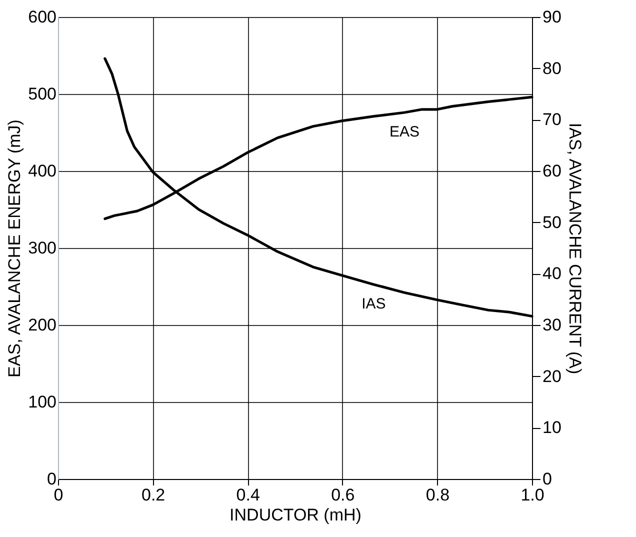 This screenshot has width=636, height=537. I want to click on y-tick-label: 0, so click(51, 479).